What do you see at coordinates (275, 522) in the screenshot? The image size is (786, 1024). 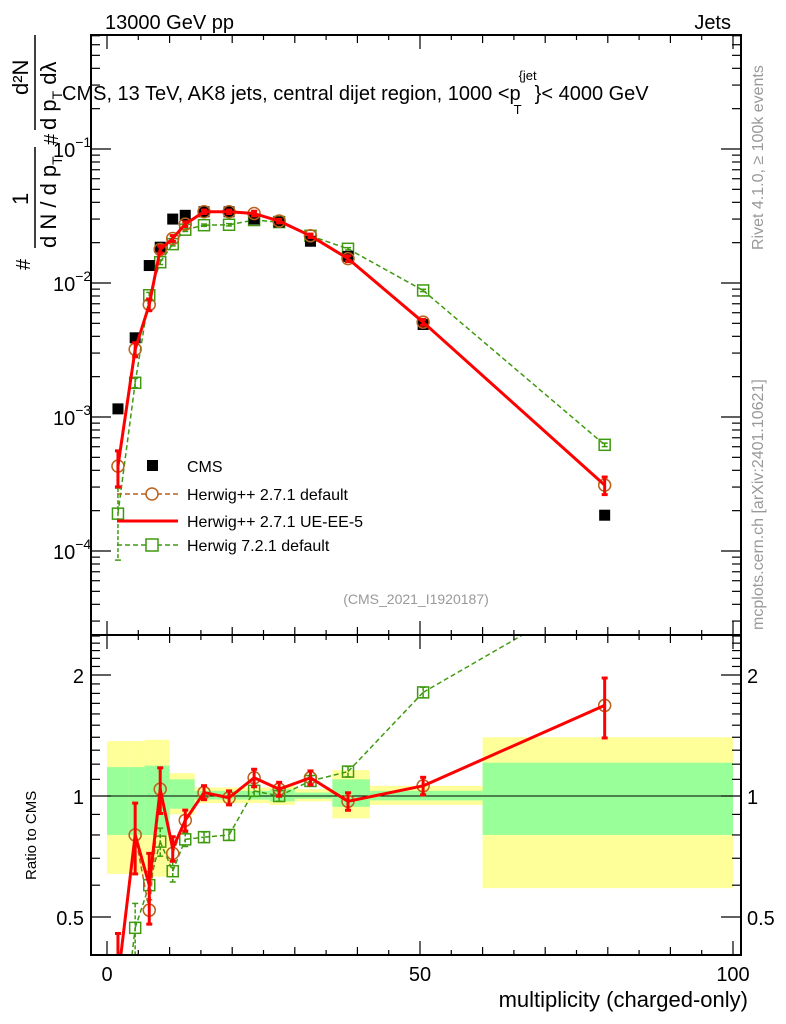 I see `legend-herwigpp-ueee5-label: Herwig++ 2.7.1 UE-EE-5` at bounding box center [275, 522].